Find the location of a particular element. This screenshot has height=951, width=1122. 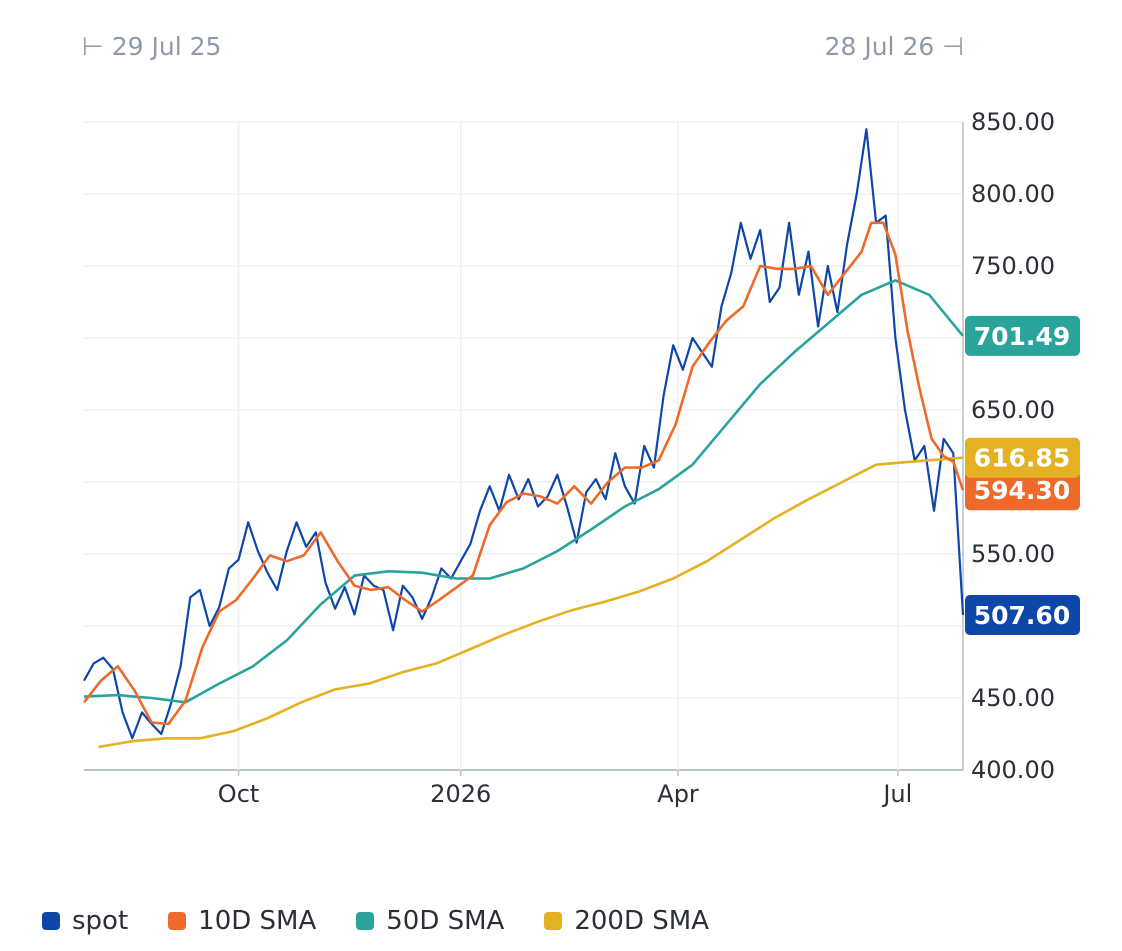

range-start-label: ⊢ 29 Jul 25 is located at coordinates (151, 46).